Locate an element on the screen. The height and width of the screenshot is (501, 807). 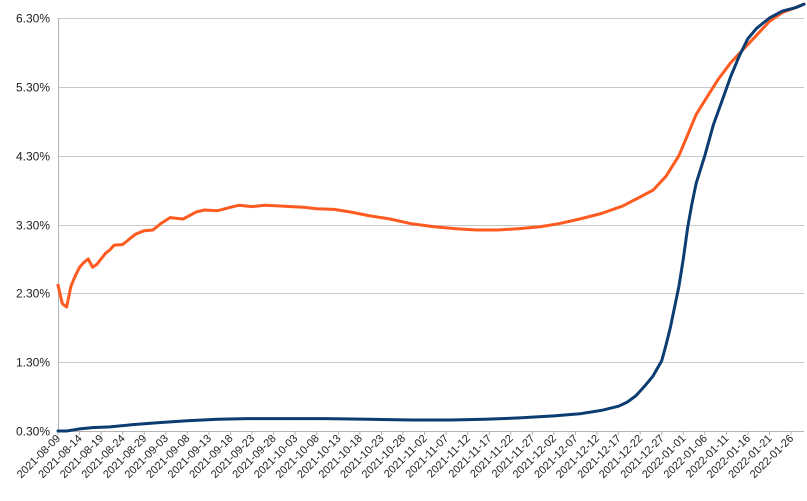
y-tick-label: 3.30% is located at coordinates (33, 226).